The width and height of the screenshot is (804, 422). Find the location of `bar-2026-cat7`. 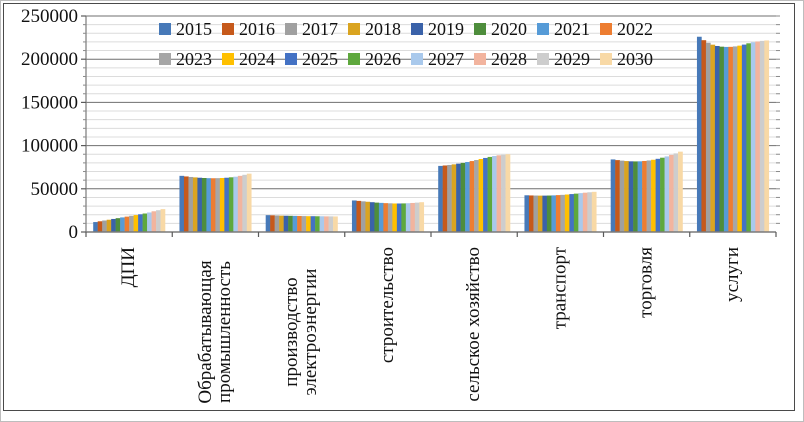

bar-2026-cat7 is located at coordinates (749, 137).